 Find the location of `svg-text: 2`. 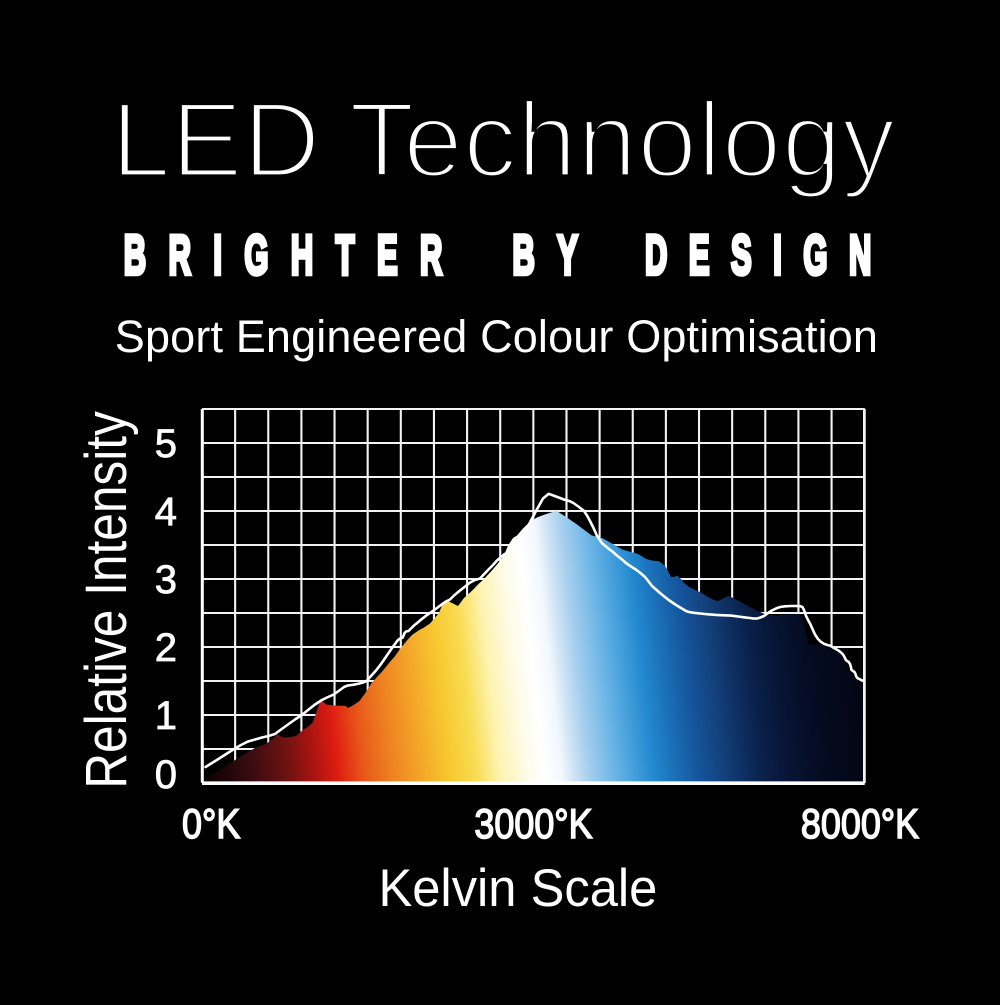

svg-text: 2 is located at coordinates (166, 648).